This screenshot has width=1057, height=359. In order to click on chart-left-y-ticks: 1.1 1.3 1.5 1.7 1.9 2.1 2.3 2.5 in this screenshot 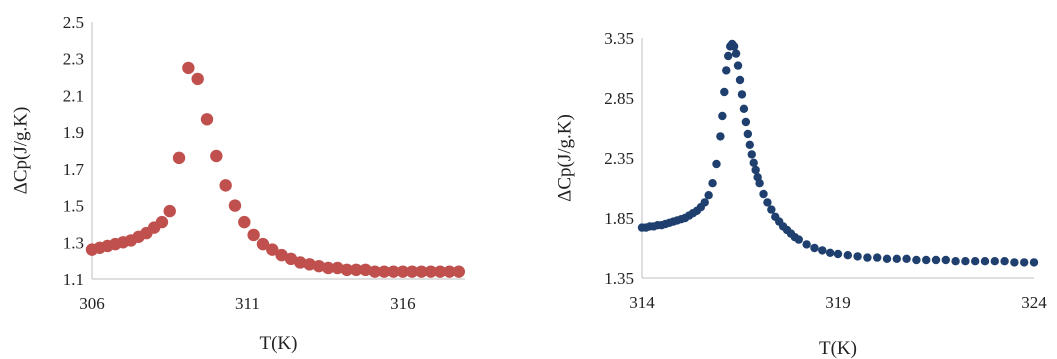, I will do `click(74, 151)`.